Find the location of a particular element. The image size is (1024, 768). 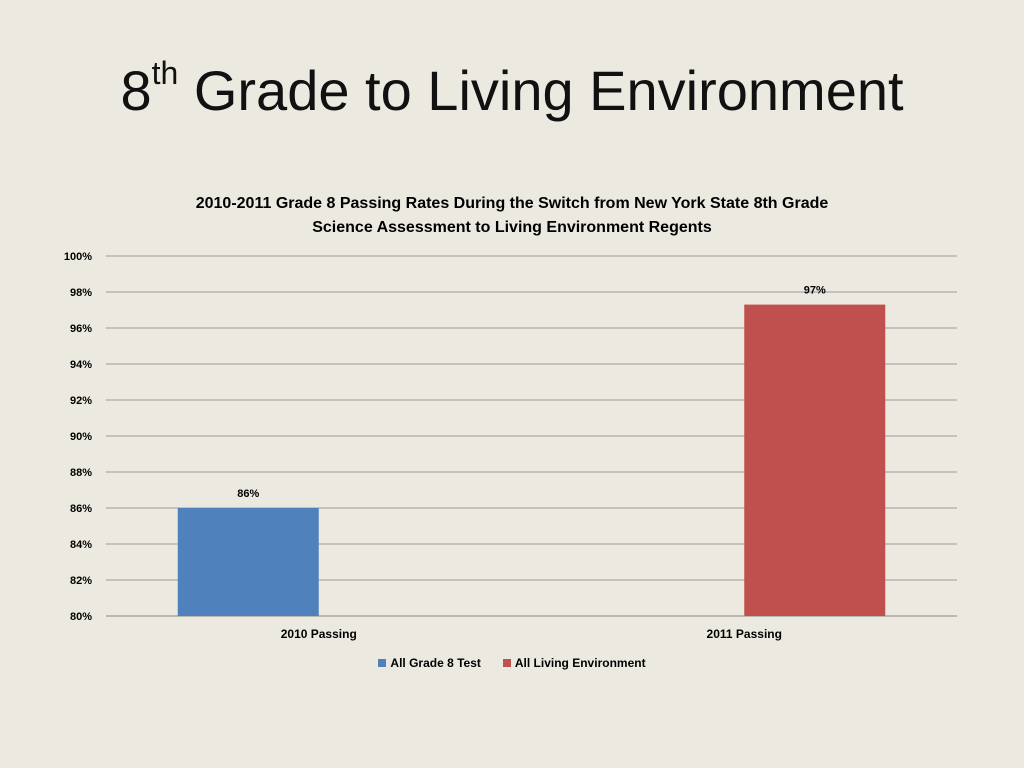

y-tick-label: 86% is located at coordinates (81, 509).